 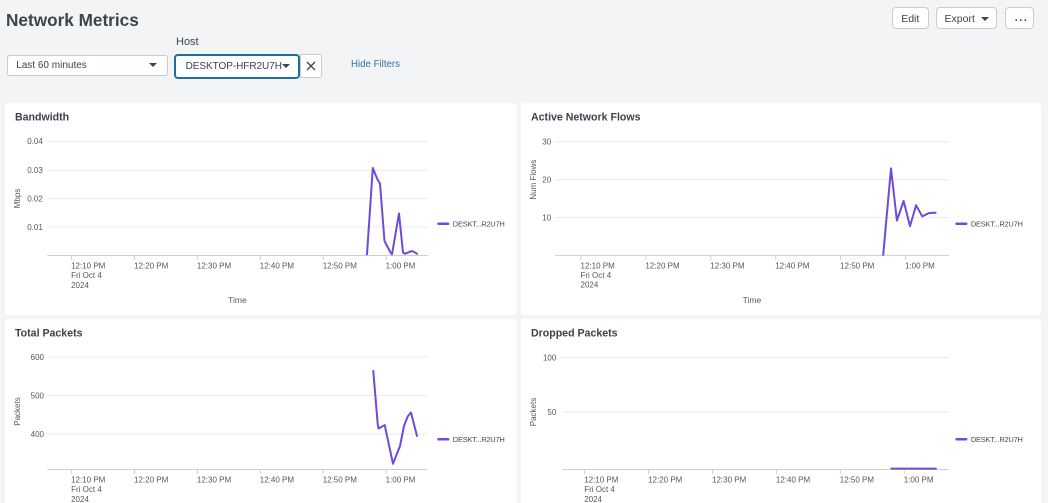 What do you see at coordinates (546, 217) in the screenshot?
I see `svg-text: 10` at bounding box center [546, 217].